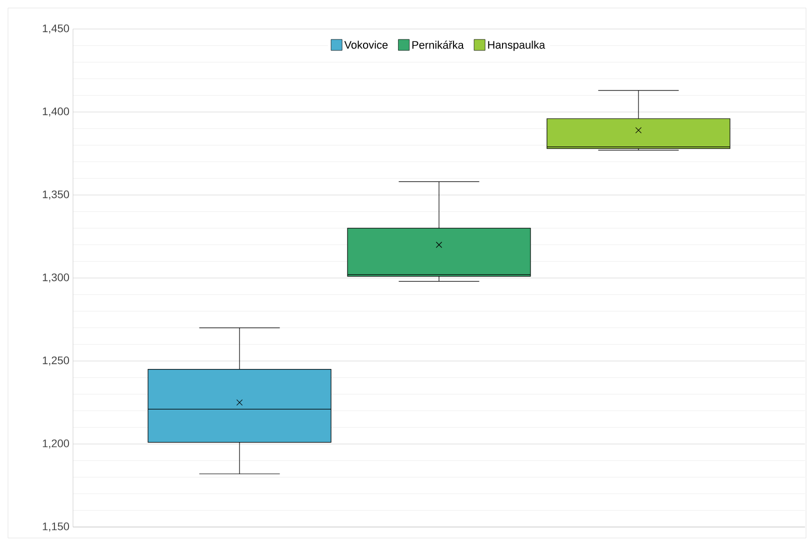  Describe the element at coordinates (56, 361) in the screenshot. I see `y-tick-label: 1,250` at that location.